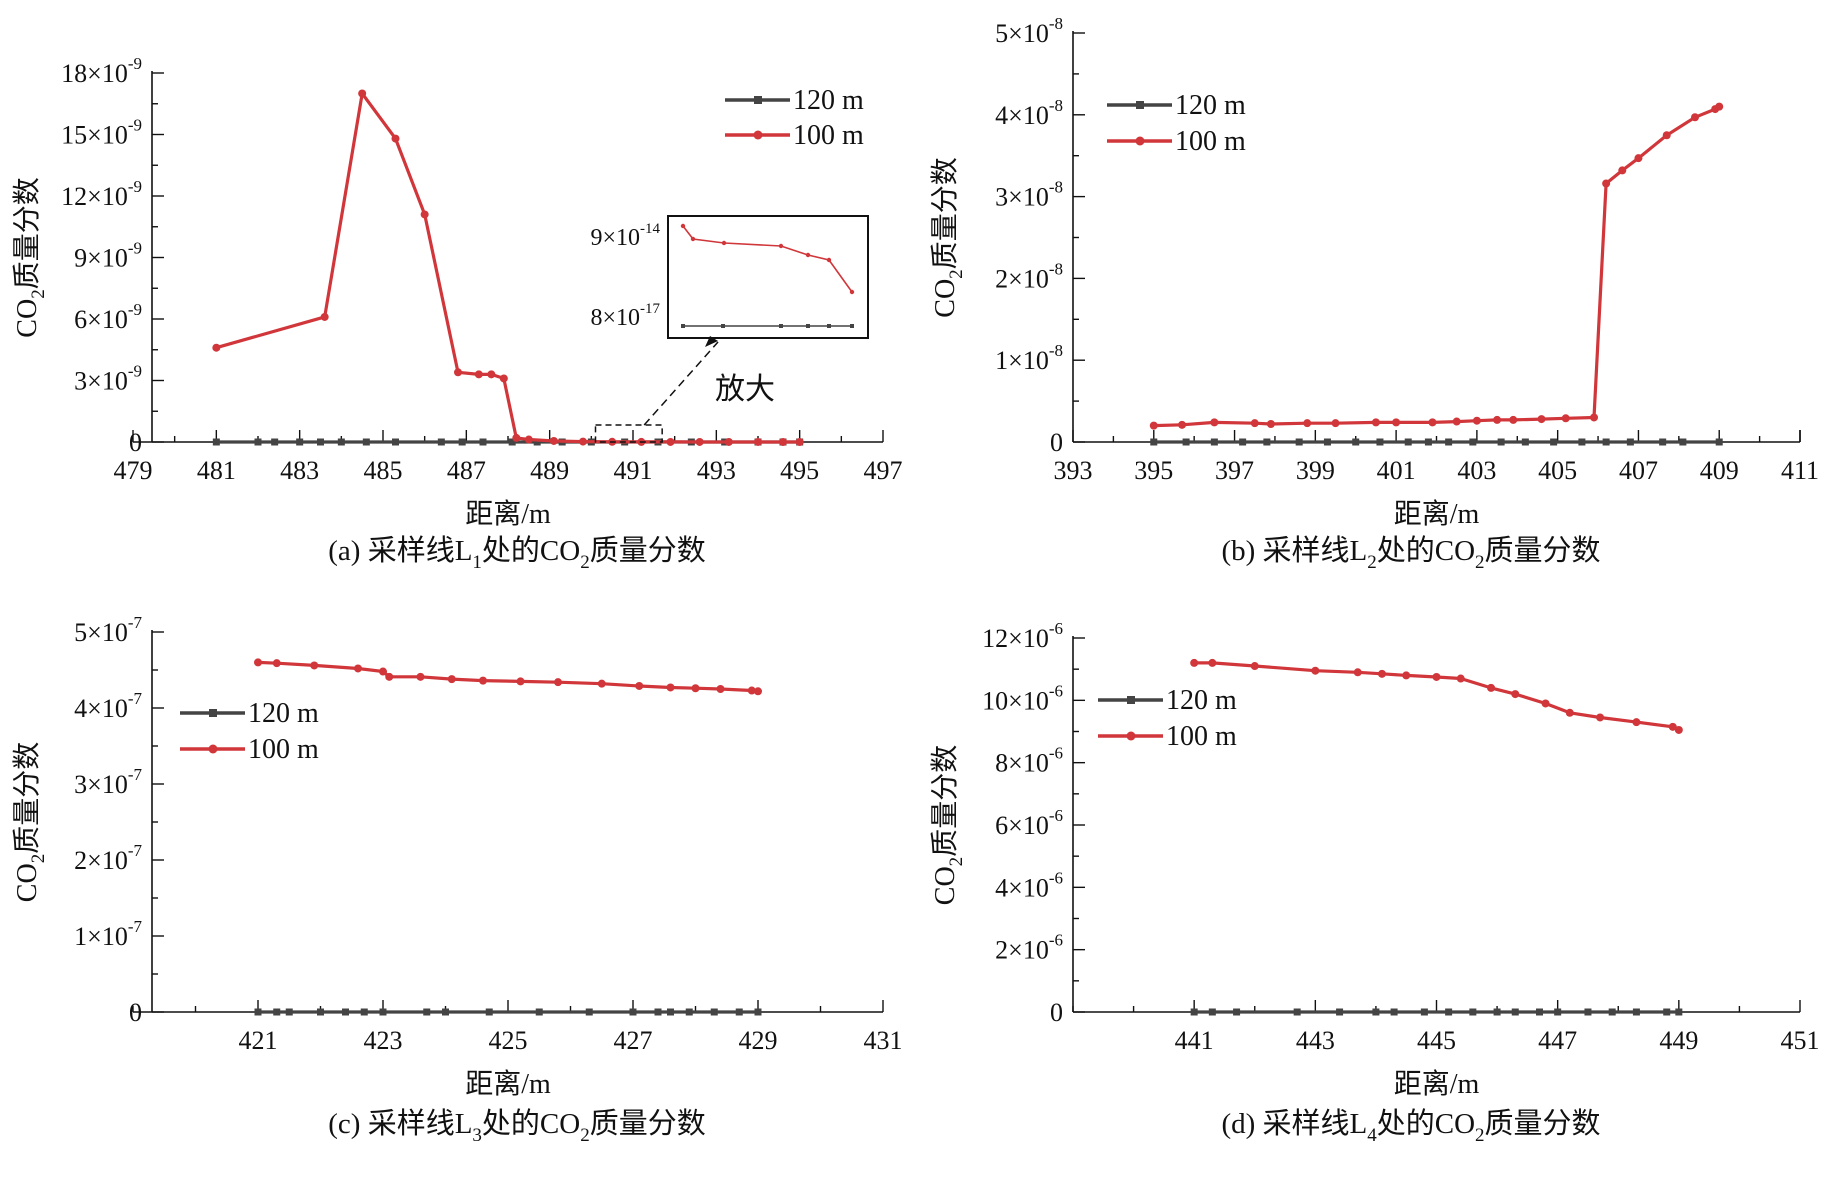 This screenshot has height=1197, width=1822. Describe the element at coordinates (1234, 470) in the screenshot. I see `x-tick-label: 397` at that location.